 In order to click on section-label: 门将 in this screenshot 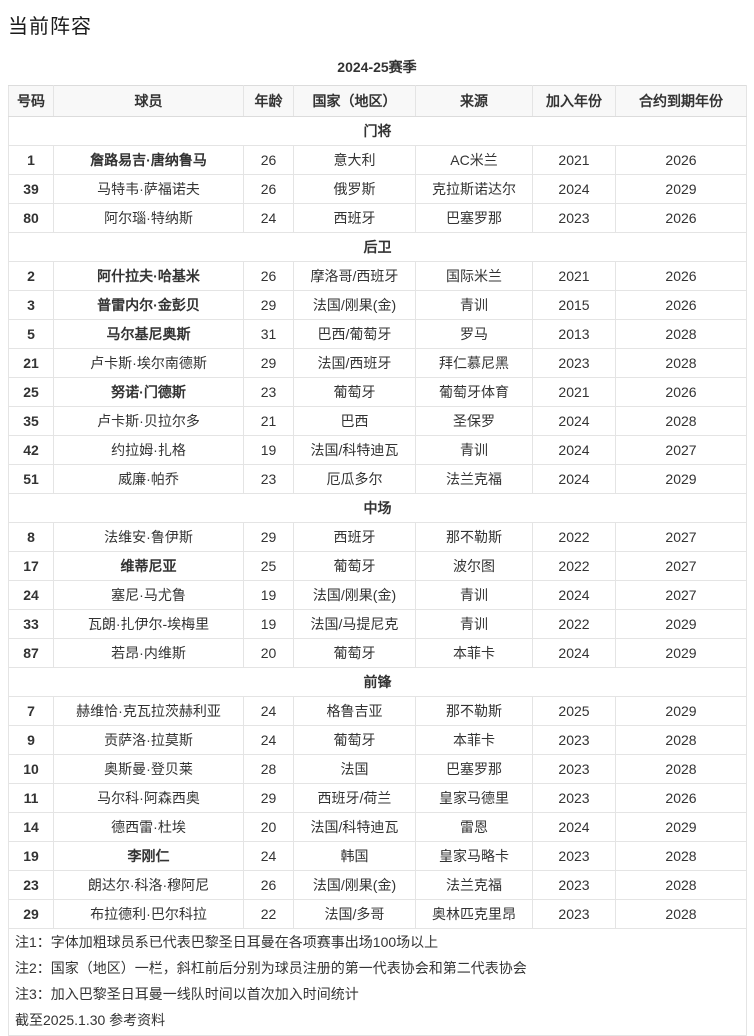, I will do `click(377, 131)`.